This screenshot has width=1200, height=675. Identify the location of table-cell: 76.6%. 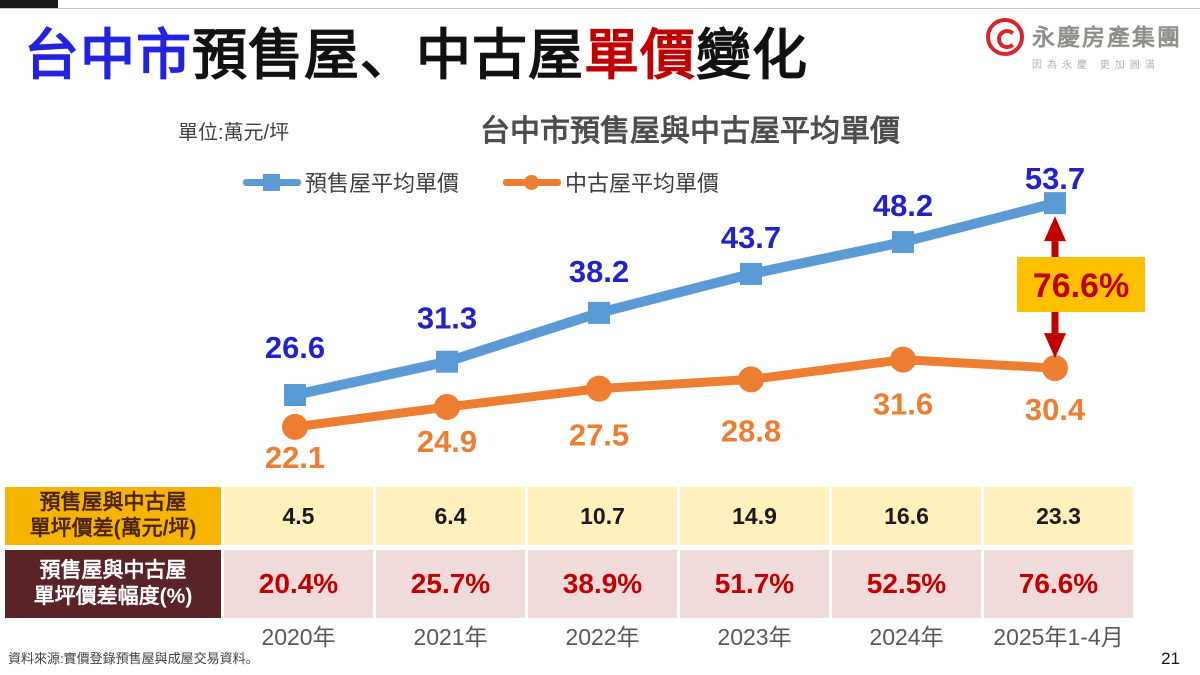
(1058, 584).